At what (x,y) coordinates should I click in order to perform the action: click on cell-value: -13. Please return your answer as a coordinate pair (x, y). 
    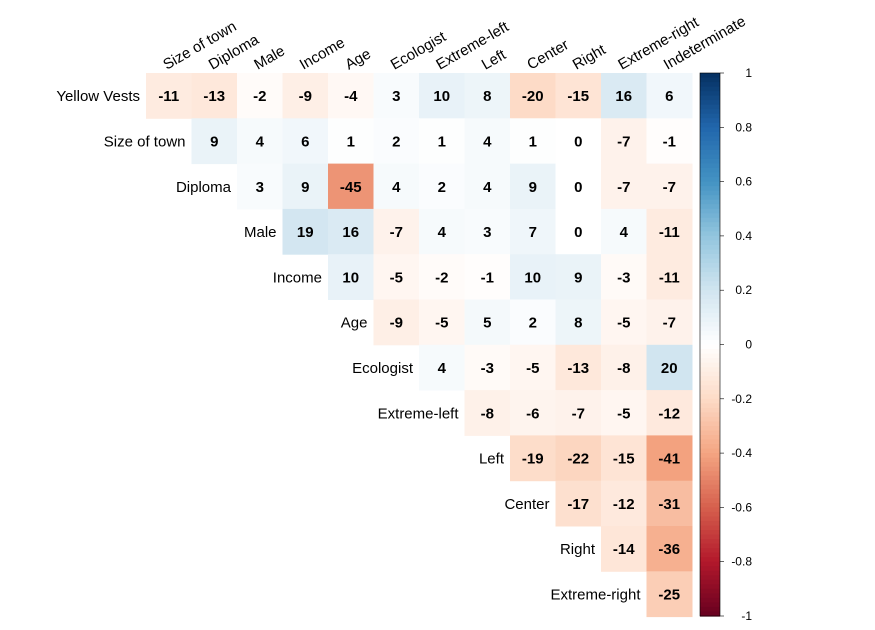
    Looking at the image, I should click on (214, 96).